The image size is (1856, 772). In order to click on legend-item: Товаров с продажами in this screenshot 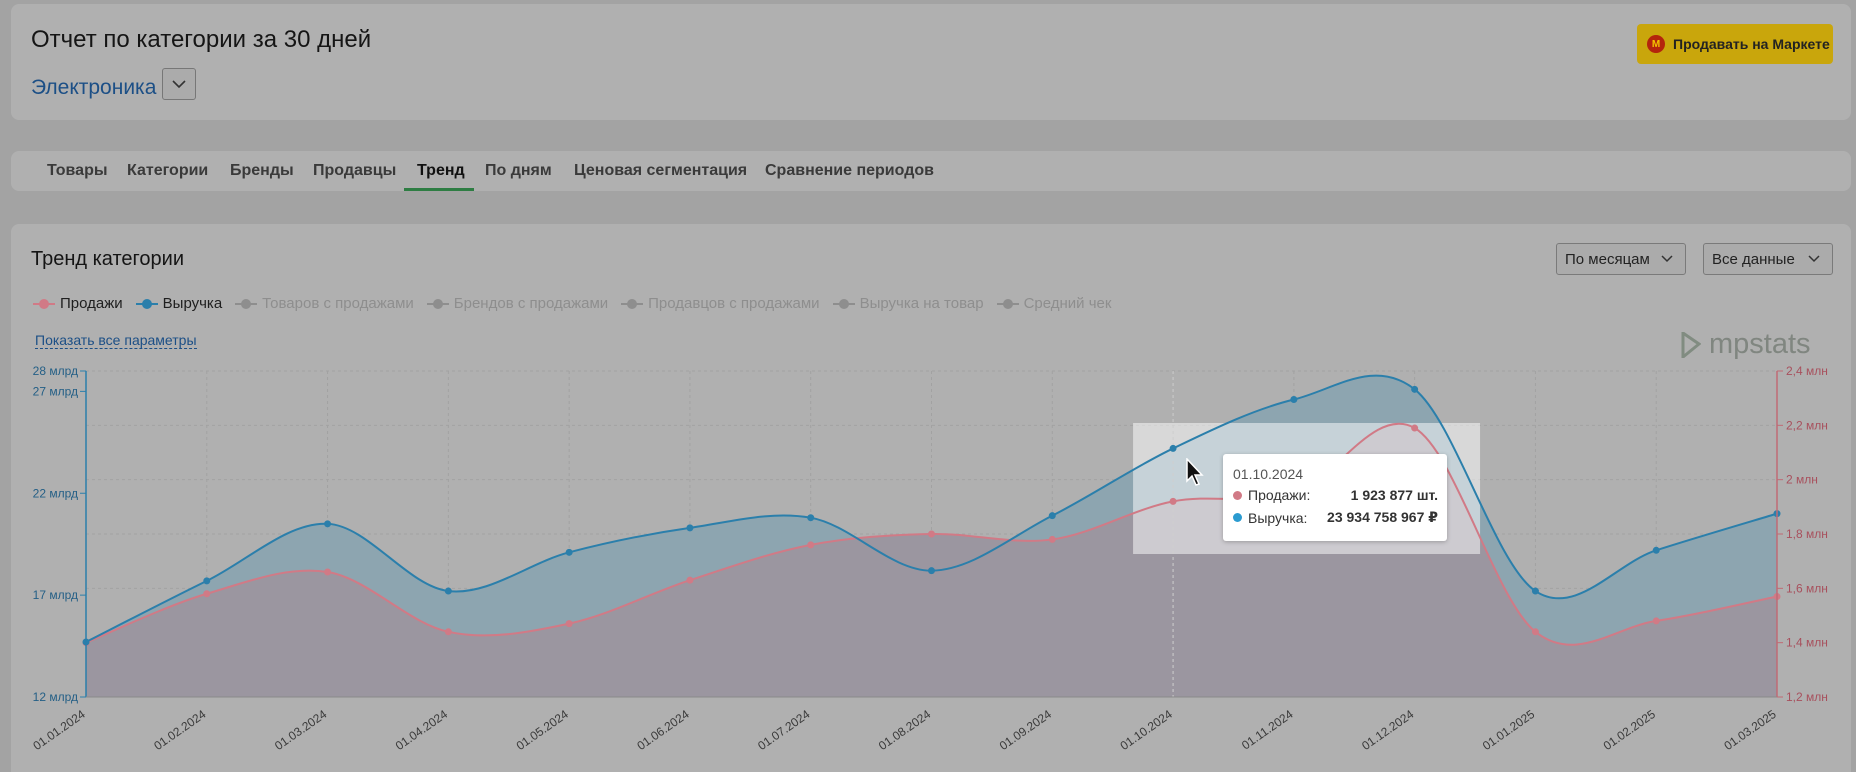, I will do `click(324, 303)`.